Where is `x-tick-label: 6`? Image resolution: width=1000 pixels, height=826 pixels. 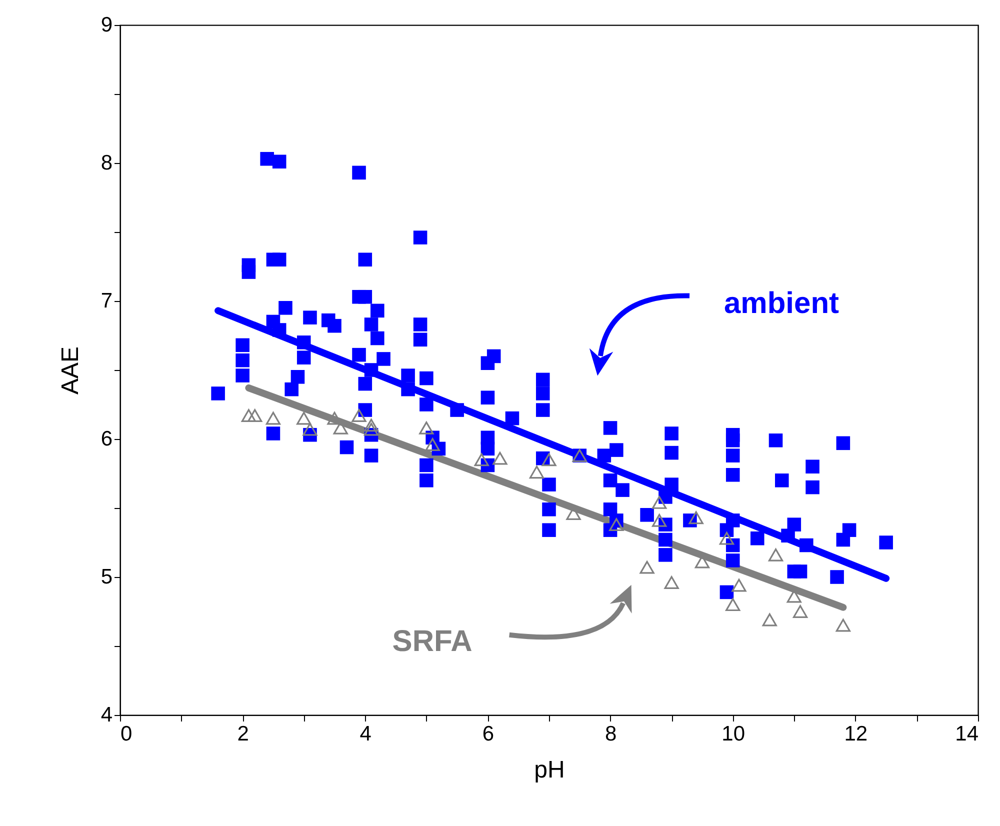 x-tick-label: 6 is located at coordinates (488, 734).